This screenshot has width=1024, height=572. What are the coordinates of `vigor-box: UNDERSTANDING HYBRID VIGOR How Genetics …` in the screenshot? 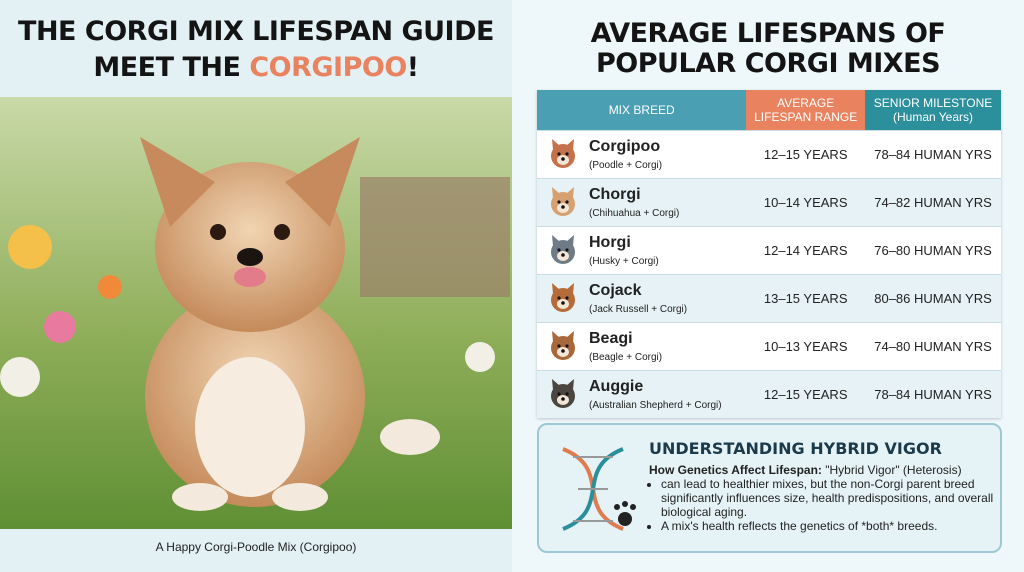 It's located at (769, 488).